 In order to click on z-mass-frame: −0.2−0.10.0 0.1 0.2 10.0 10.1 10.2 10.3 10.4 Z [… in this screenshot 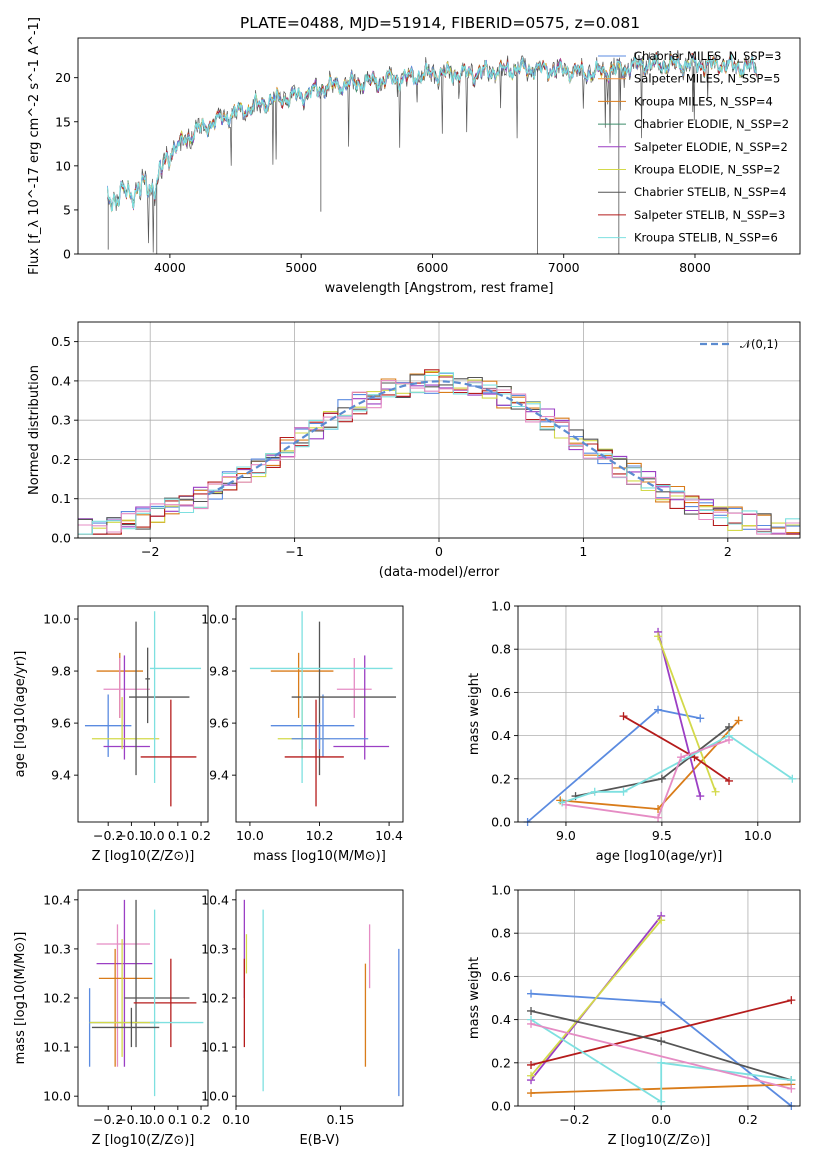, I will do `click(112, 1018)`.